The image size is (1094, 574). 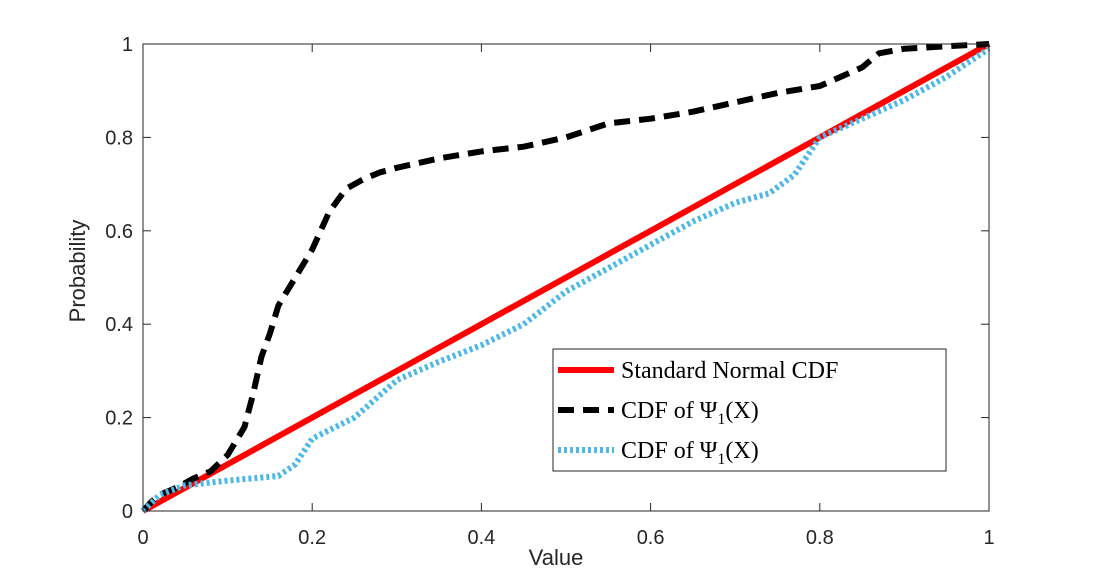 What do you see at coordinates (312, 538) in the screenshot?
I see `x-tick-label: 0.2` at bounding box center [312, 538].